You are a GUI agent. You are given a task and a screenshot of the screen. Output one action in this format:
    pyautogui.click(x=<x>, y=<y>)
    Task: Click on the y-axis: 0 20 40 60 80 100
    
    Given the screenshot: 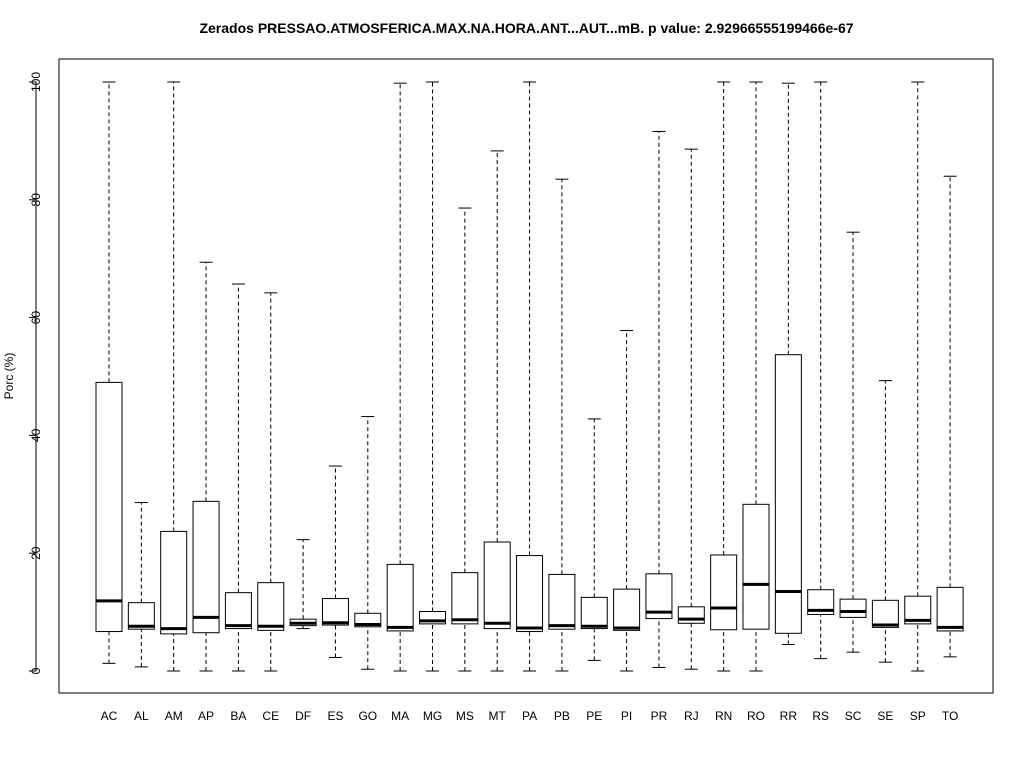 What is the action you would take?
    pyautogui.click(x=36, y=373)
    